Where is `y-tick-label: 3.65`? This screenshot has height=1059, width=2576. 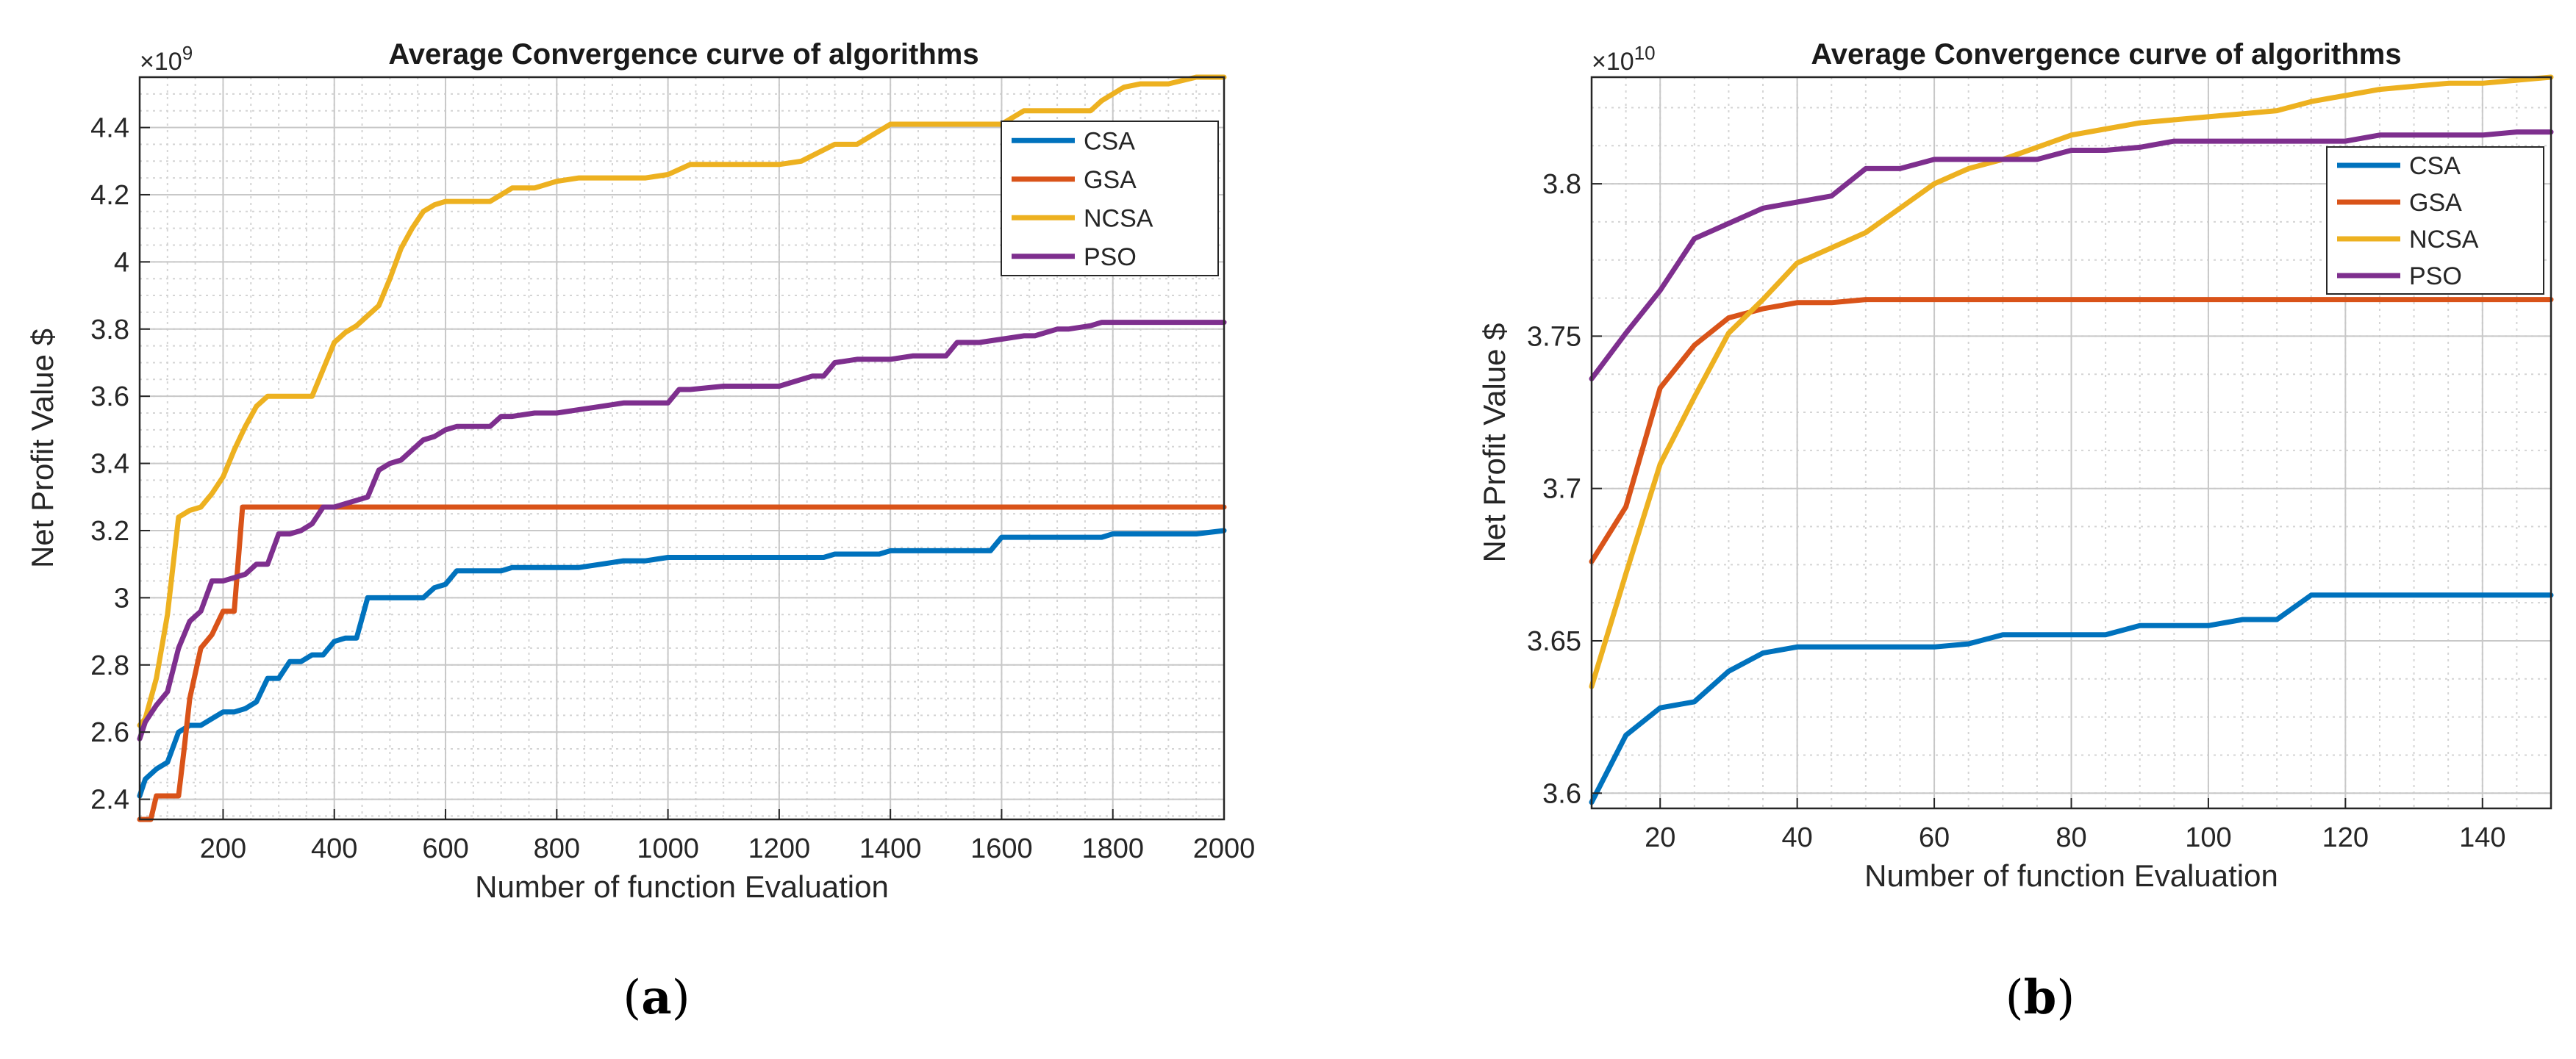
y-tick-label: 3.65 is located at coordinates (1554, 641).